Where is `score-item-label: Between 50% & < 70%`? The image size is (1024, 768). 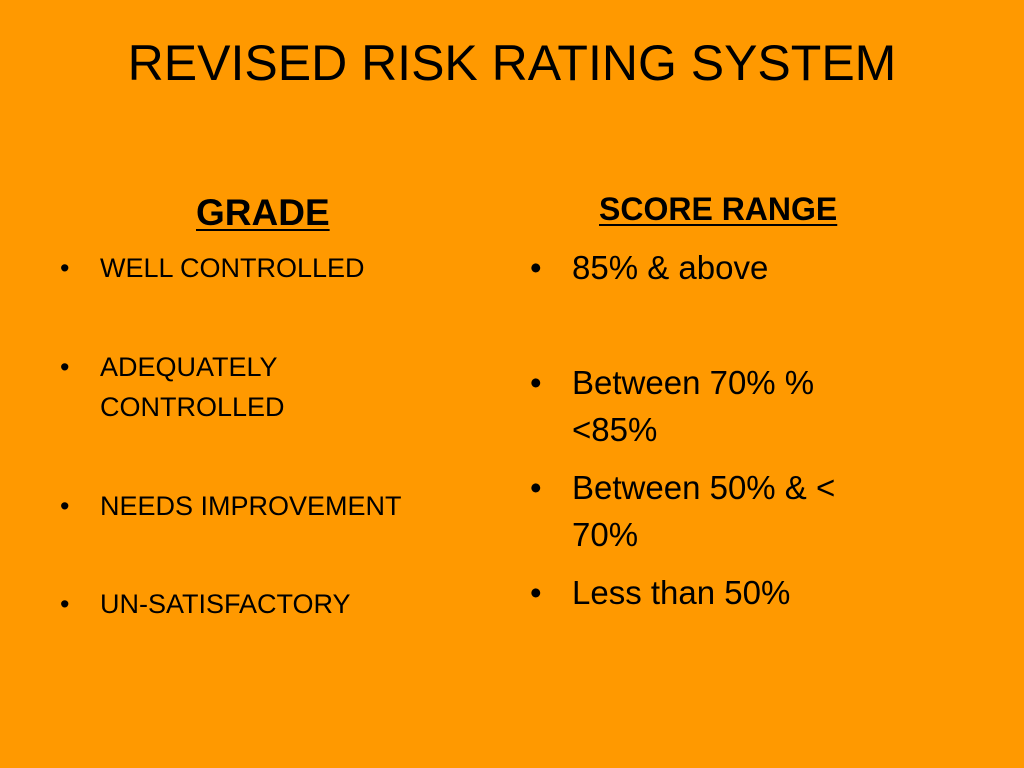
score-item-label: Between 50% & < 70% is located at coordinates (704, 511).